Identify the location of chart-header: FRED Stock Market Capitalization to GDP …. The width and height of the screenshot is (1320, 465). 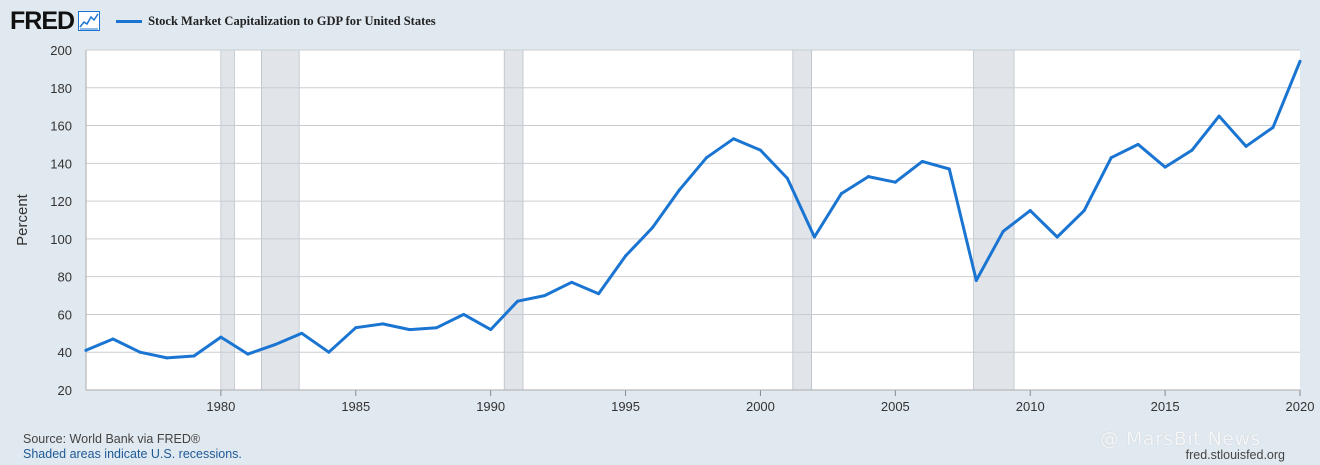
(223, 21).